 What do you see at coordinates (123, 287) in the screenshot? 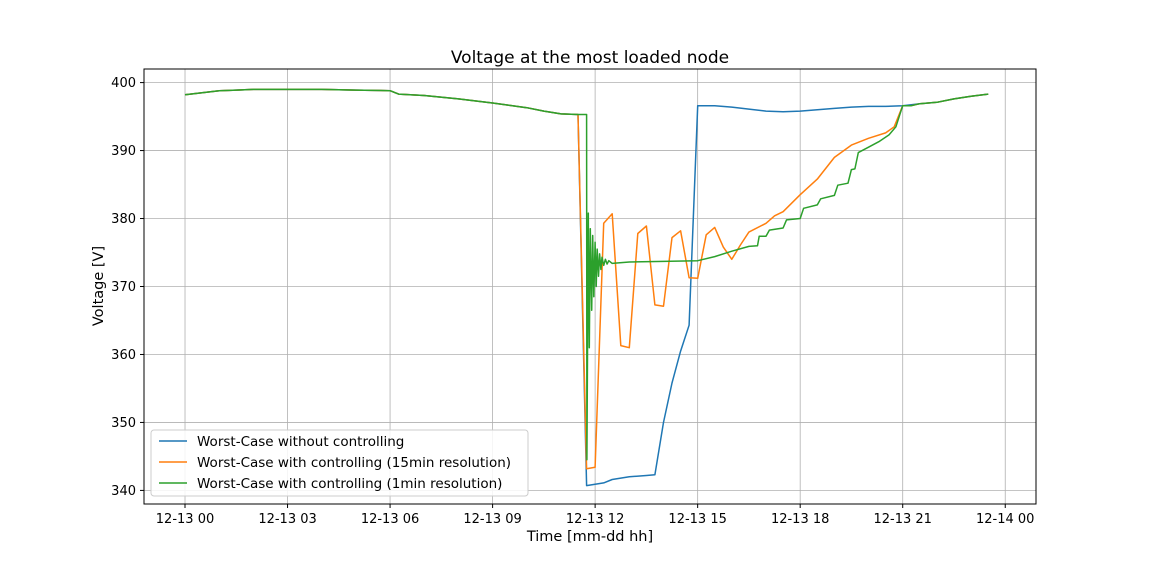
I see `y-tick-label: 370` at bounding box center [123, 287].